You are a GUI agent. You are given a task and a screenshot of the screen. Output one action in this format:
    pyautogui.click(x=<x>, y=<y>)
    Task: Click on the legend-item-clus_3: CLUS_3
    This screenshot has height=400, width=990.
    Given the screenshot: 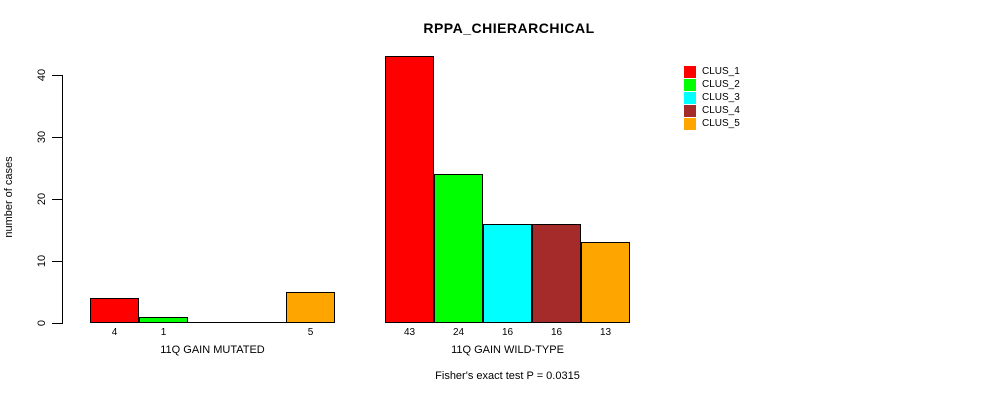 What is the action you would take?
    pyautogui.click(x=712, y=98)
    